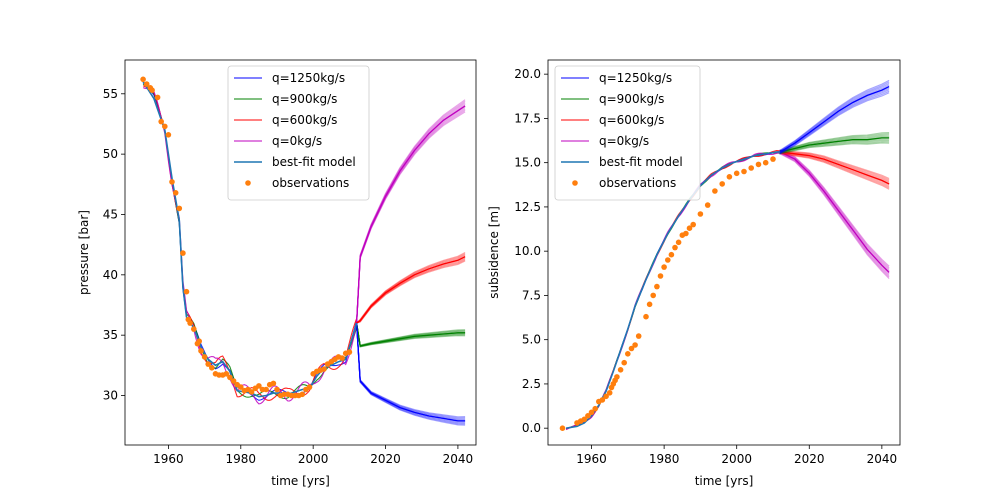 This screenshot has width=1000, height=504. I want to click on y-tick-label: 12.5, so click(527, 207).